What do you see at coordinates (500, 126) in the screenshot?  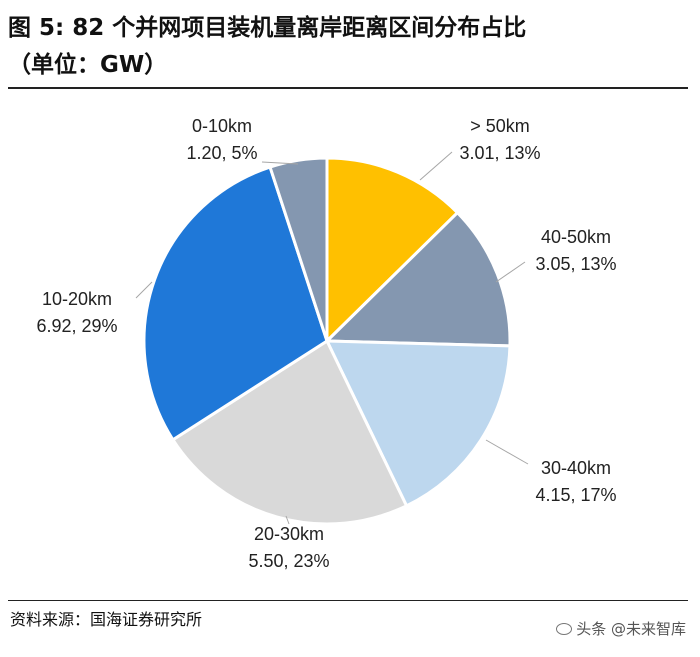 I see `slice-label-name: > 50km` at bounding box center [500, 126].